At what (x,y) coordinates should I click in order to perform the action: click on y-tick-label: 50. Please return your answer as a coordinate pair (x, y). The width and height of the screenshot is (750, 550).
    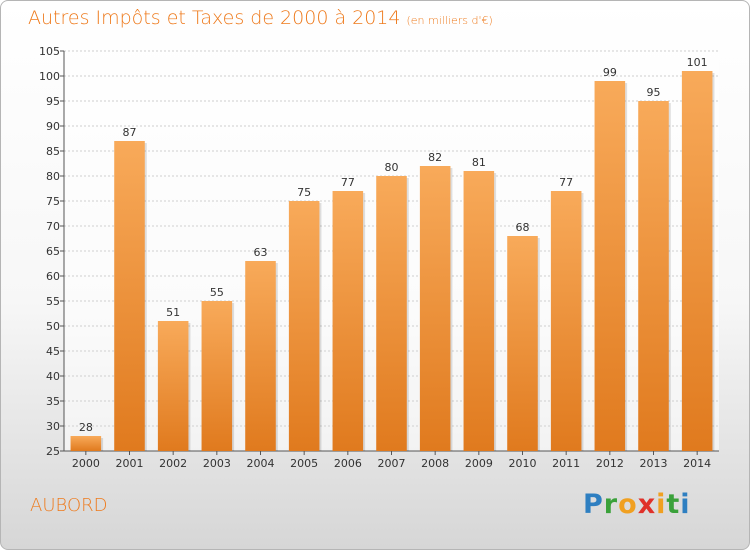
    Looking at the image, I should click on (53, 326).